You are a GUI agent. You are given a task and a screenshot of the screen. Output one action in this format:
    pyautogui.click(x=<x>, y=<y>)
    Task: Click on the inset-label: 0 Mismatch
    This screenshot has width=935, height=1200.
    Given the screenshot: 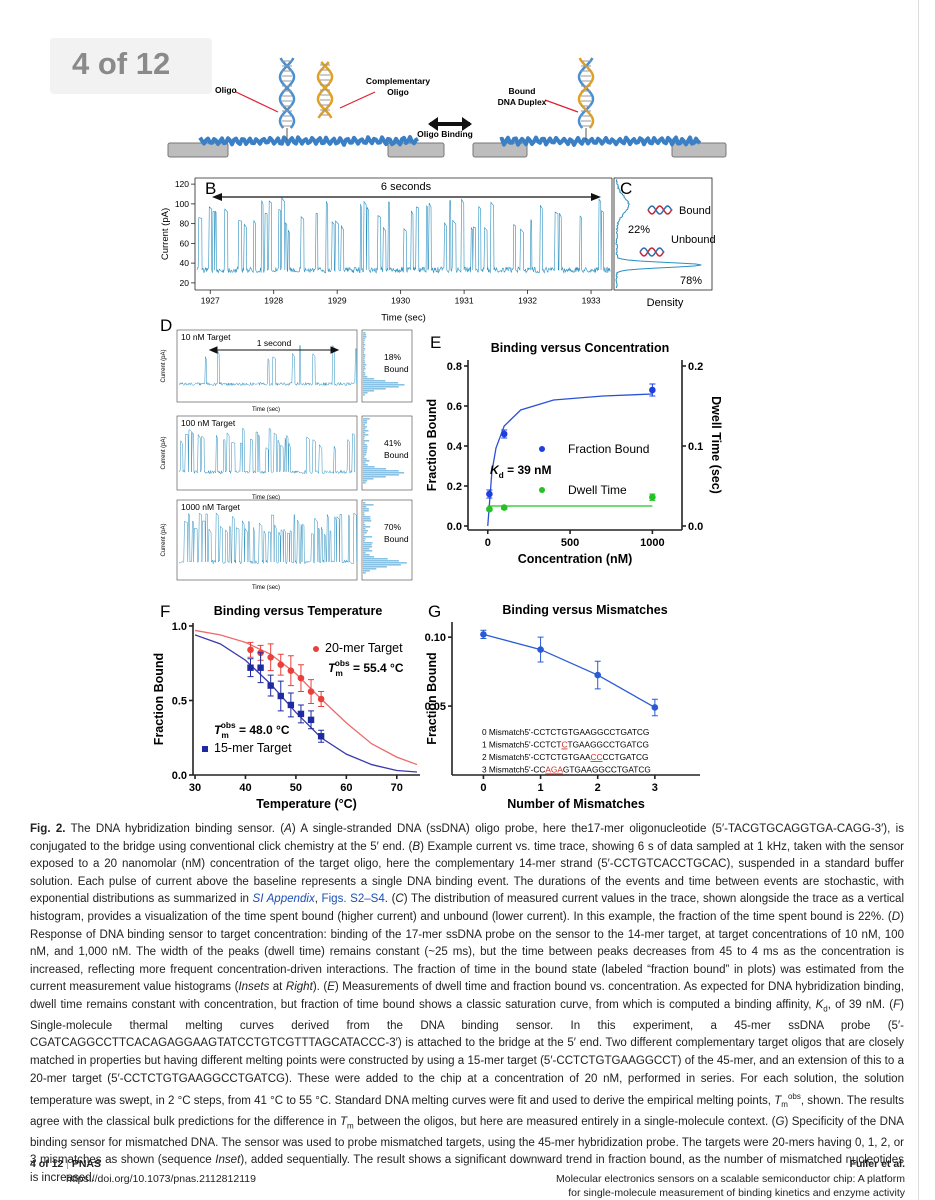 What is the action you would take?
    pyautogui.click(x=503, y=732)
    